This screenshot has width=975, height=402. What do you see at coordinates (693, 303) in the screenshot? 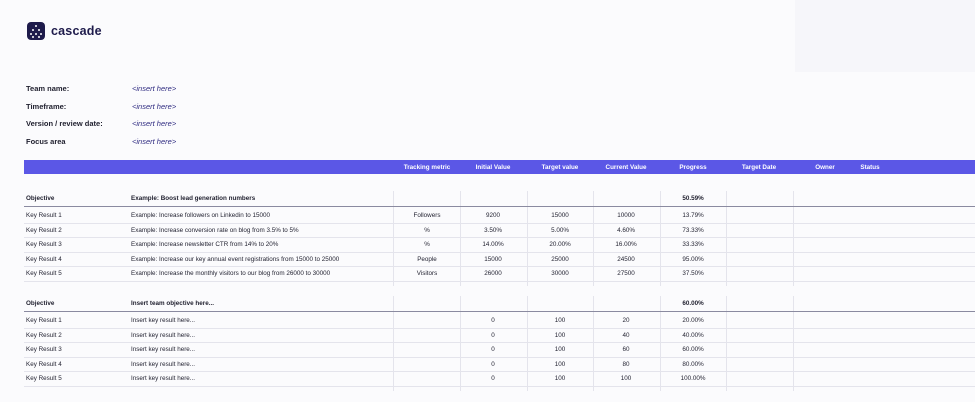
I see `objective-progress: 60.00%` at bounding box center [693, 303].